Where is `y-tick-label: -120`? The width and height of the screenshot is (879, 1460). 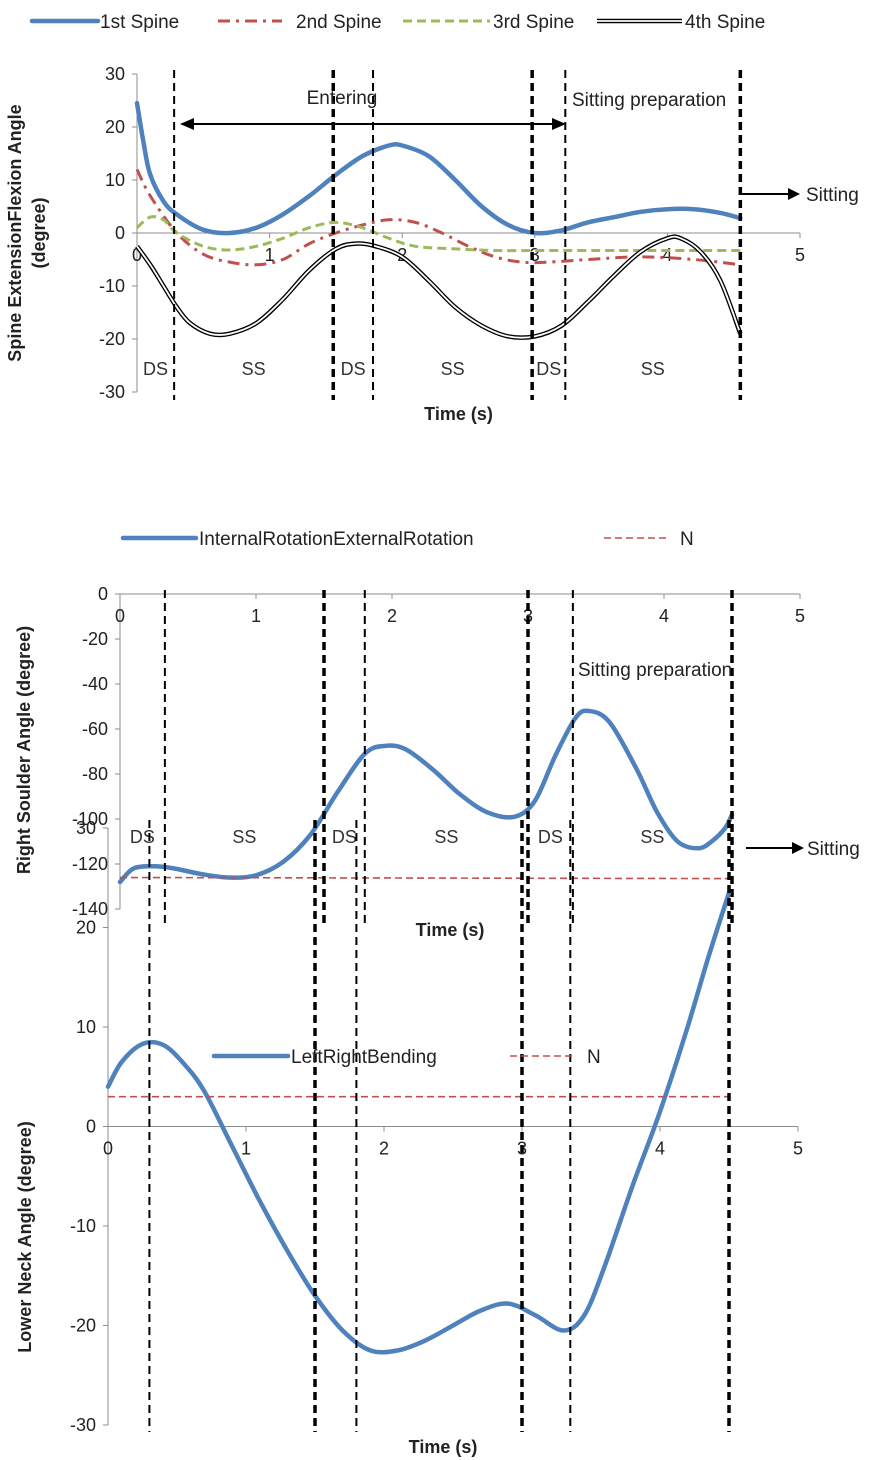 y-tick-label: -120 is located at coordinates (90, 864).